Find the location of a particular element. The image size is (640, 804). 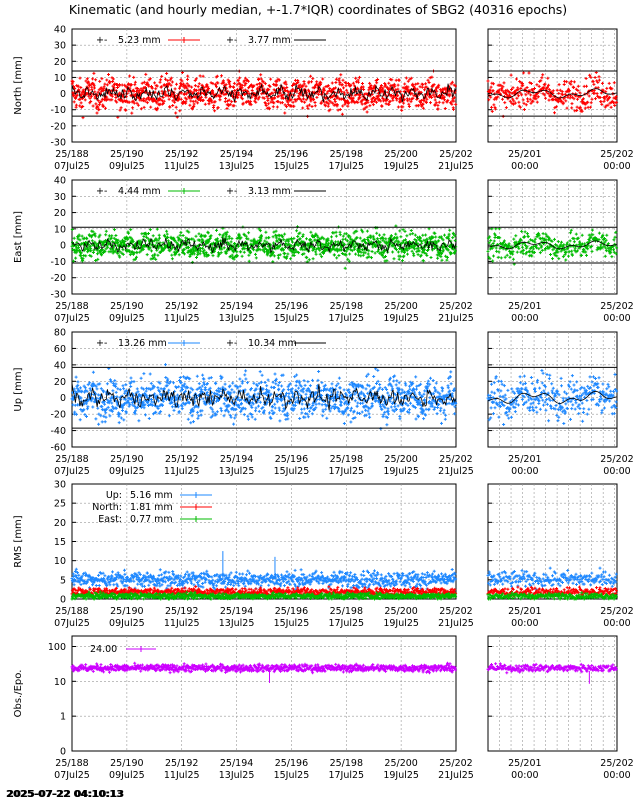

y-tick-label: -10 is located at coordinates (58, 262).